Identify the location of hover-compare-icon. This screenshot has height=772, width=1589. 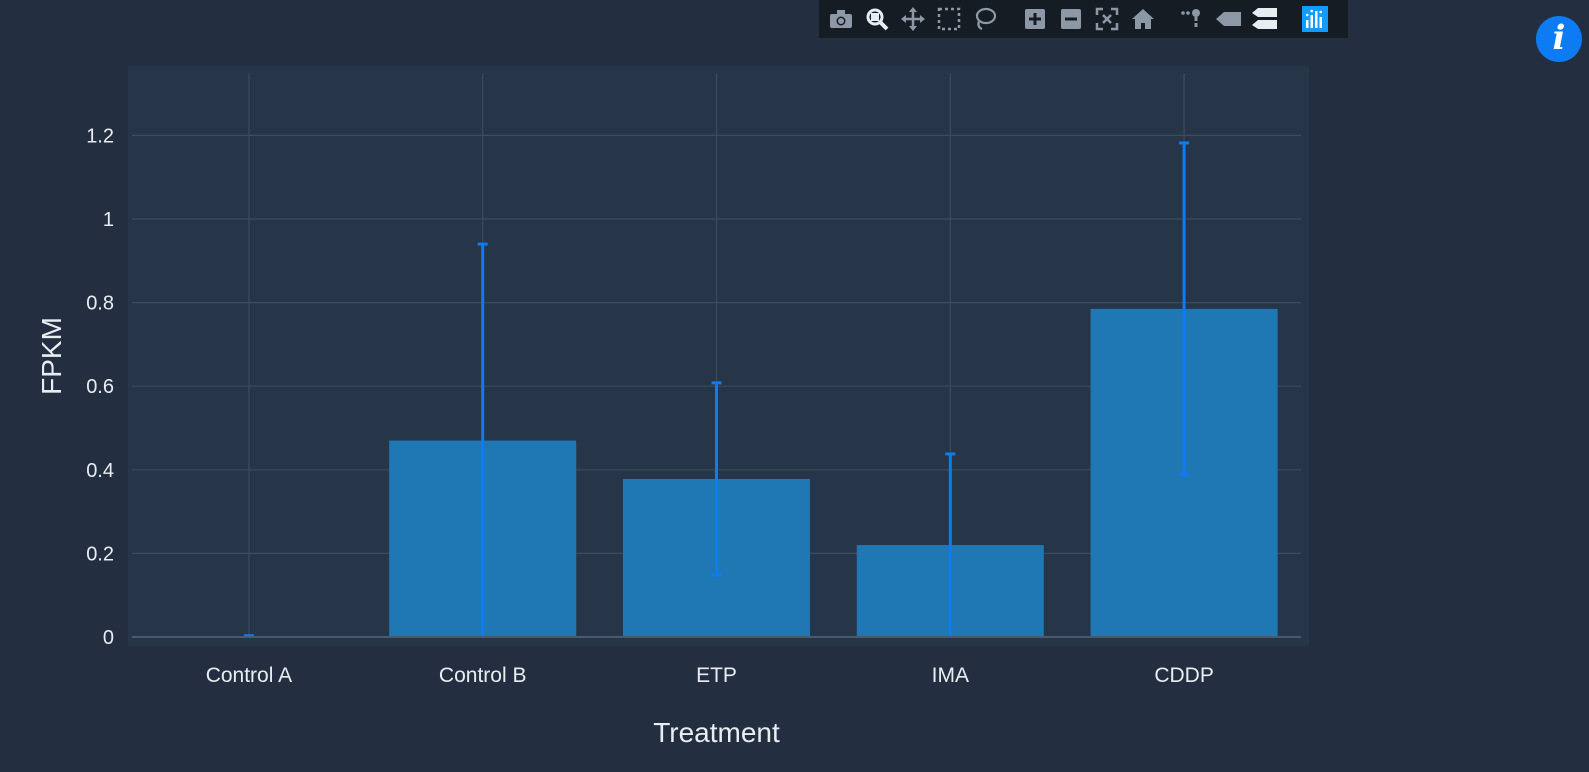
(1265, 19).